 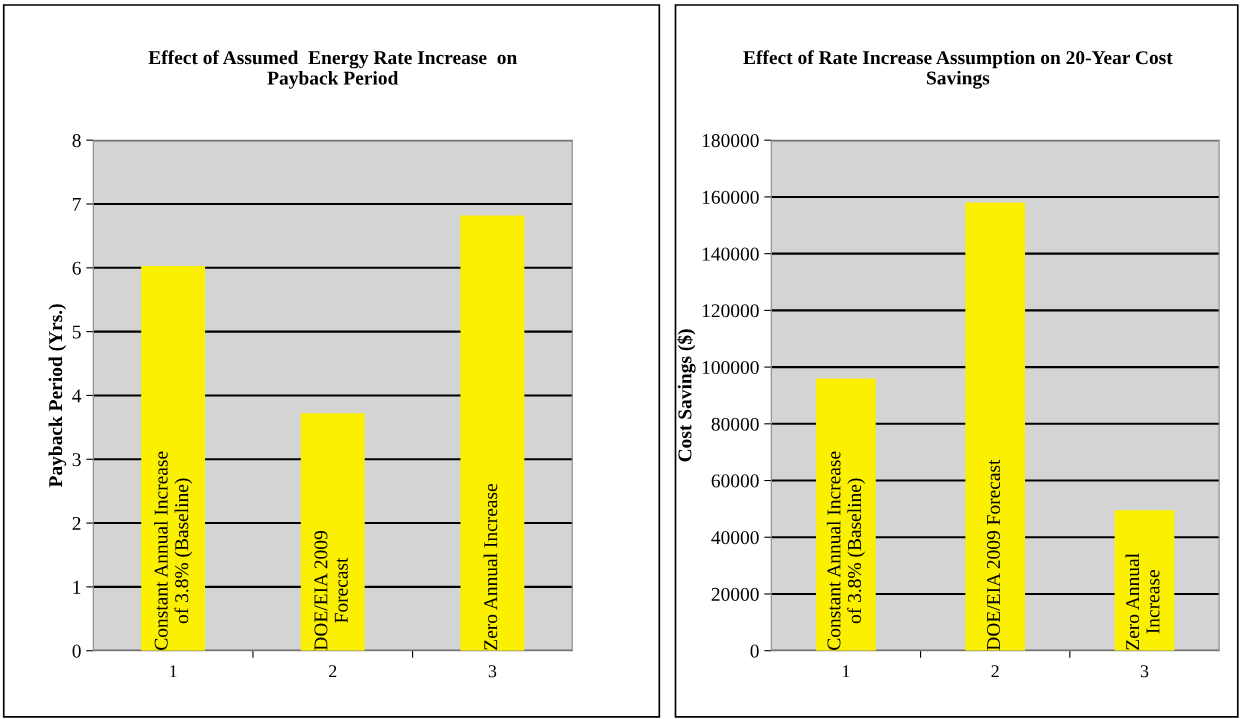 I want to click on y-tick-label: 20000, so click(x=735, y=594).